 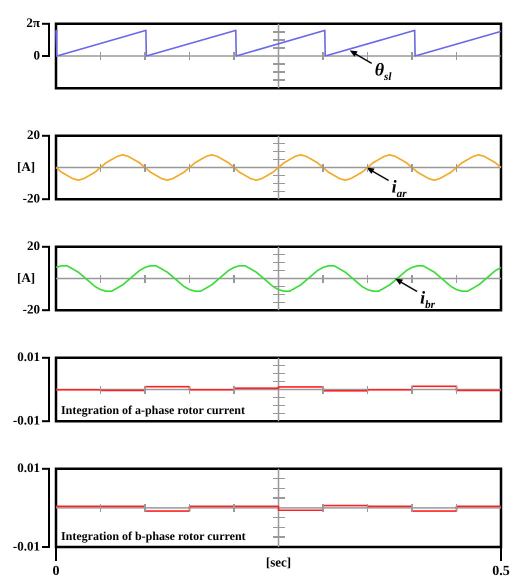 What do you see at coordinates (279, 562) in the screenshot?
I see `x-axis-title: [sec]` at bounding box center [279, 562].